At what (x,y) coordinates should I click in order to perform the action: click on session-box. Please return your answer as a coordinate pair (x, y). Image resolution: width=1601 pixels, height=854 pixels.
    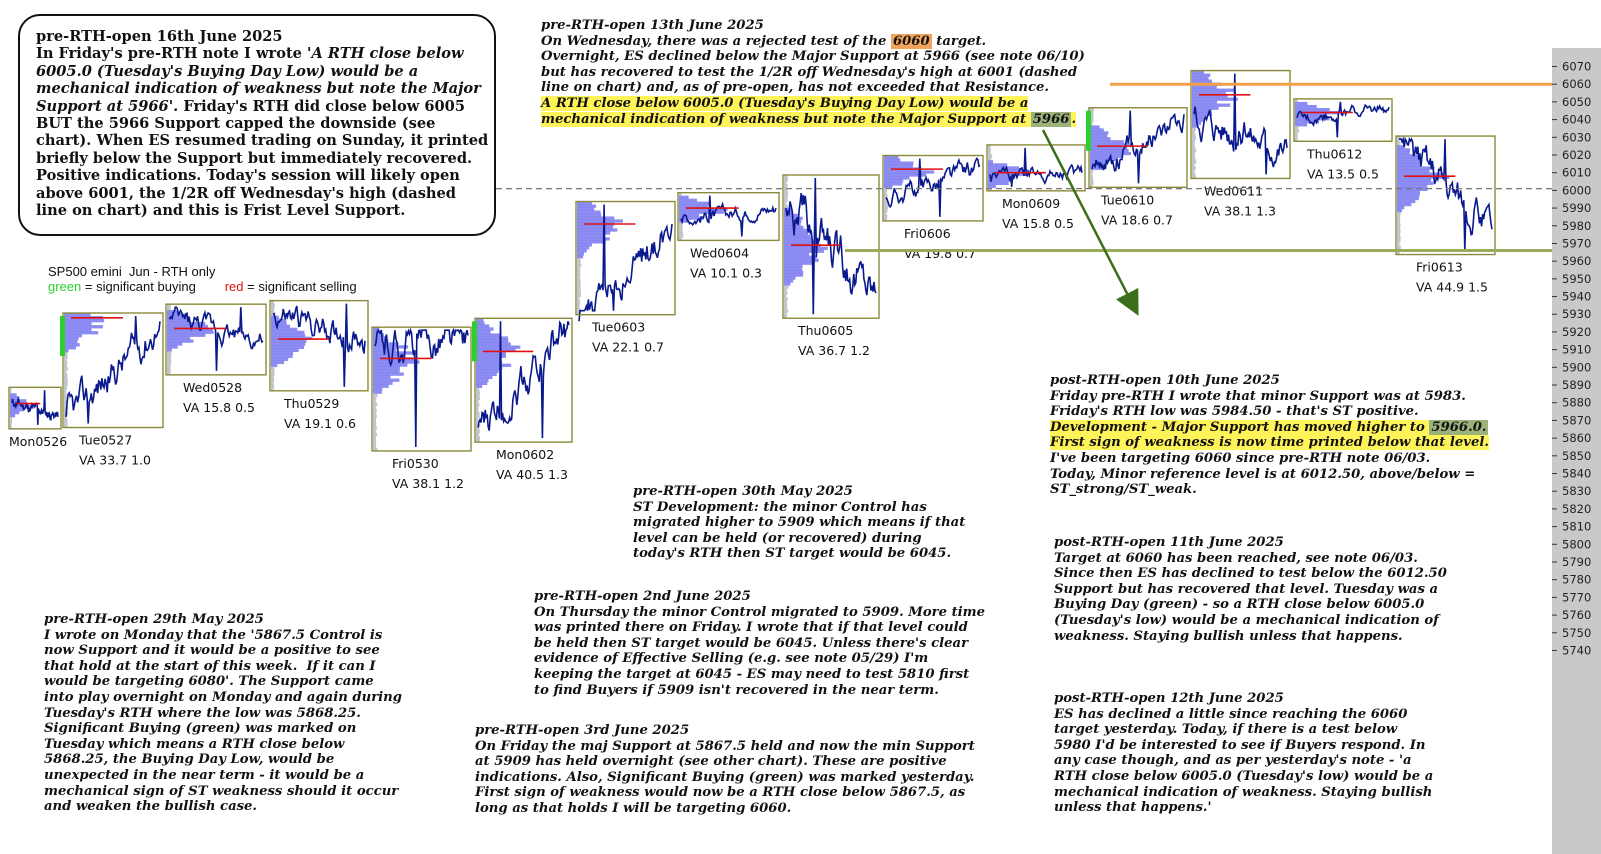
    Looking at the image, I should click on (1343, 120).